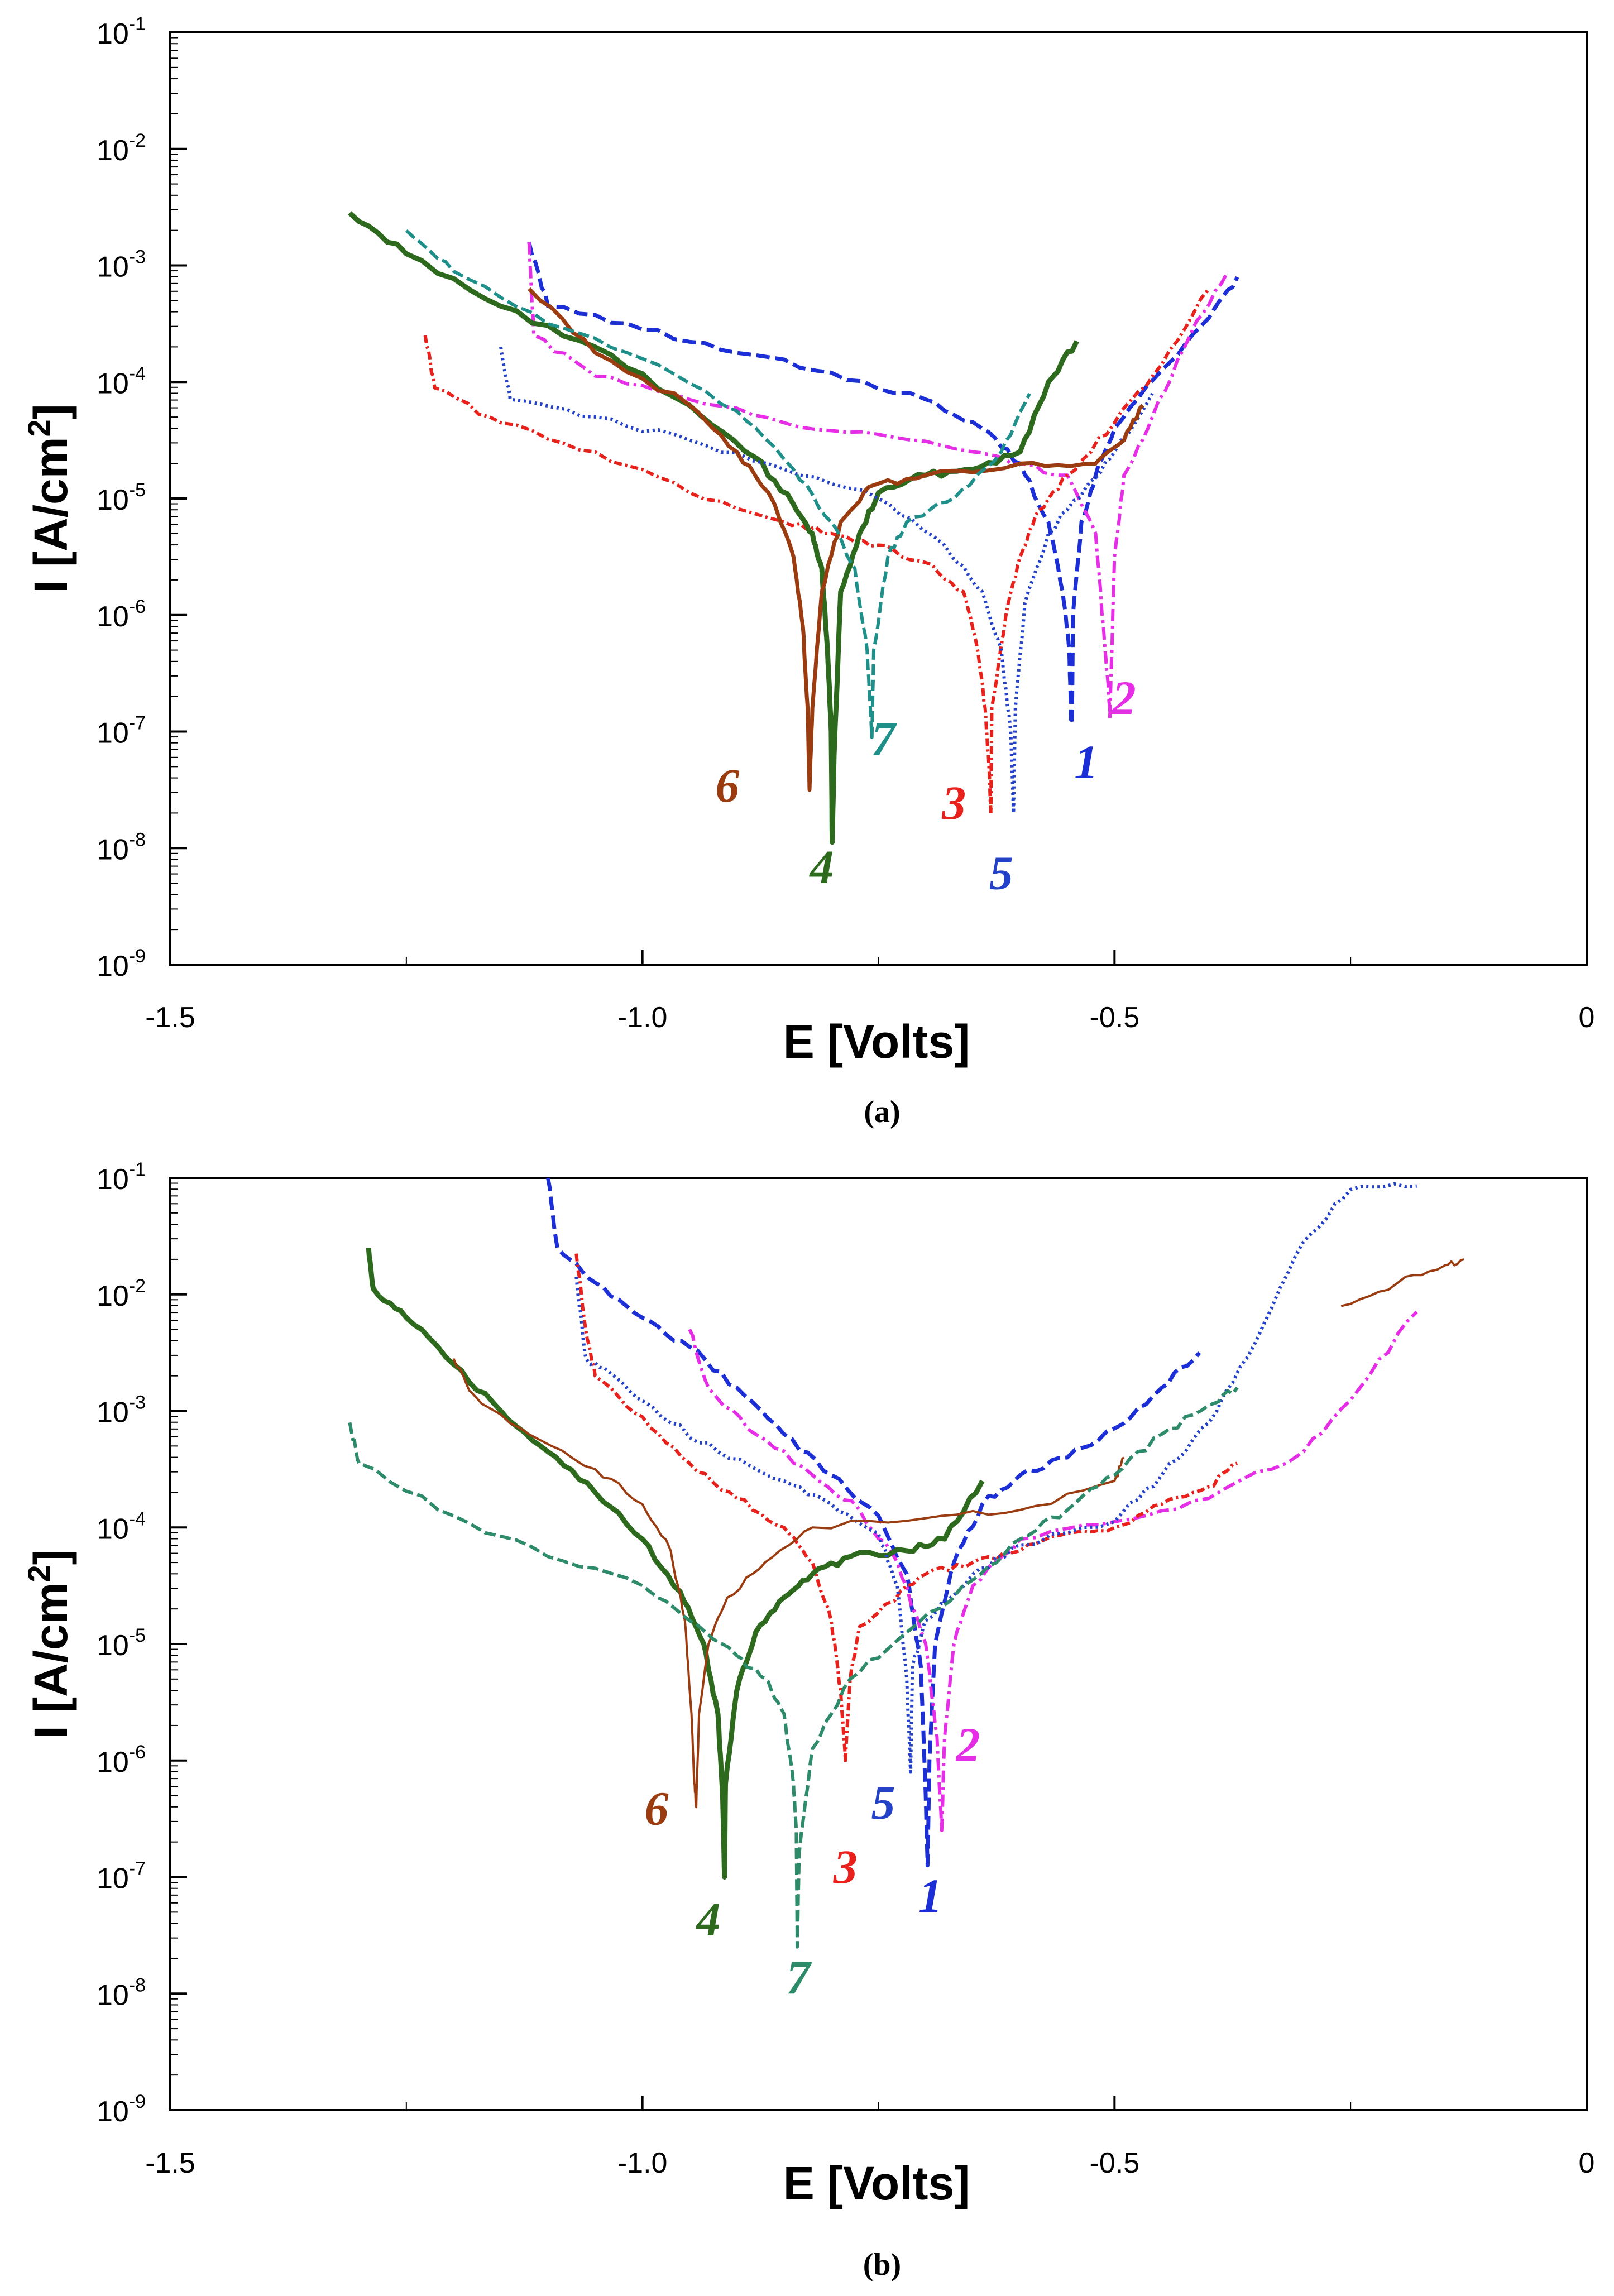 The height and width of the screenshot is (2296, 1614). Describe the element at coordinates (1587, 2163) in the screenshot. I see `x-tick-label: 0` at that location.